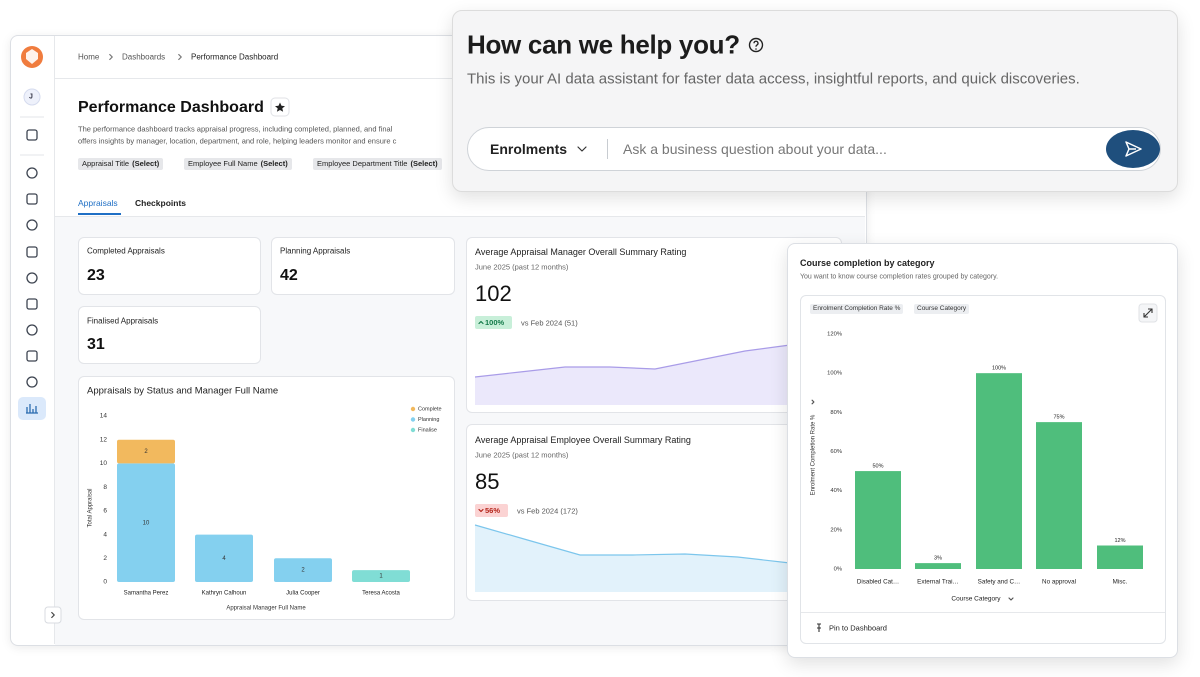  I want to click on send-button, so click(1133, 149).